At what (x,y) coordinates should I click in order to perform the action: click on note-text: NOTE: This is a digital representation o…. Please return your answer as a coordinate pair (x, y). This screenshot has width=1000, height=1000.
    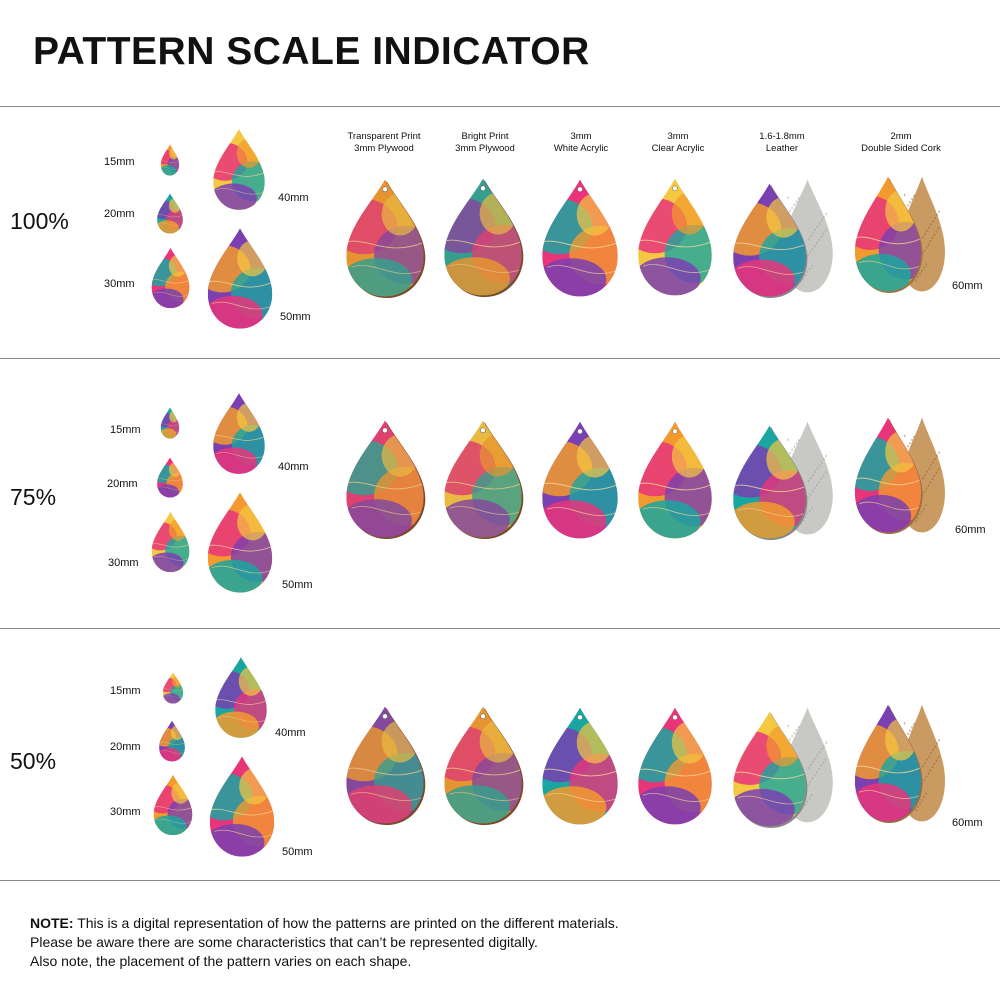
    Looking at the image, I should click on (324, 942).